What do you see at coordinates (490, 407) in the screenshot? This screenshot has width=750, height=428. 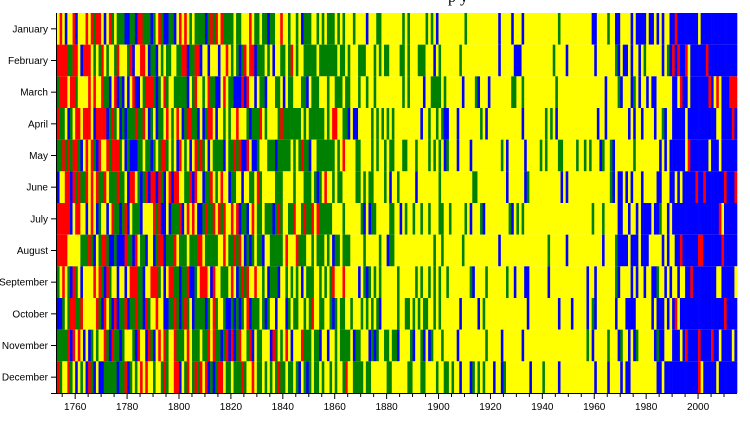 I see `x-tick-label: 1920` at bounding box center [490, 407].